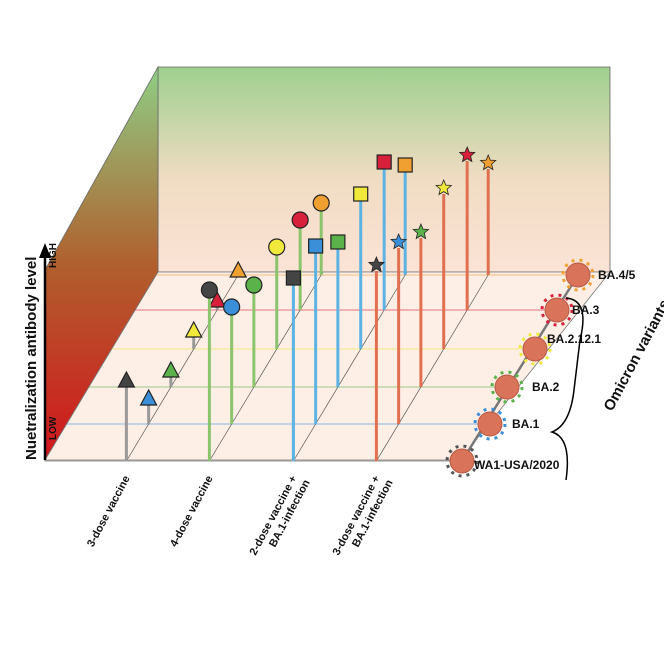 The width and height of the screenshot is (664, 664). Describe the element at coordinates (632, 355) in the screenshot. I see `omicron-label: Omicron variants` at that location.